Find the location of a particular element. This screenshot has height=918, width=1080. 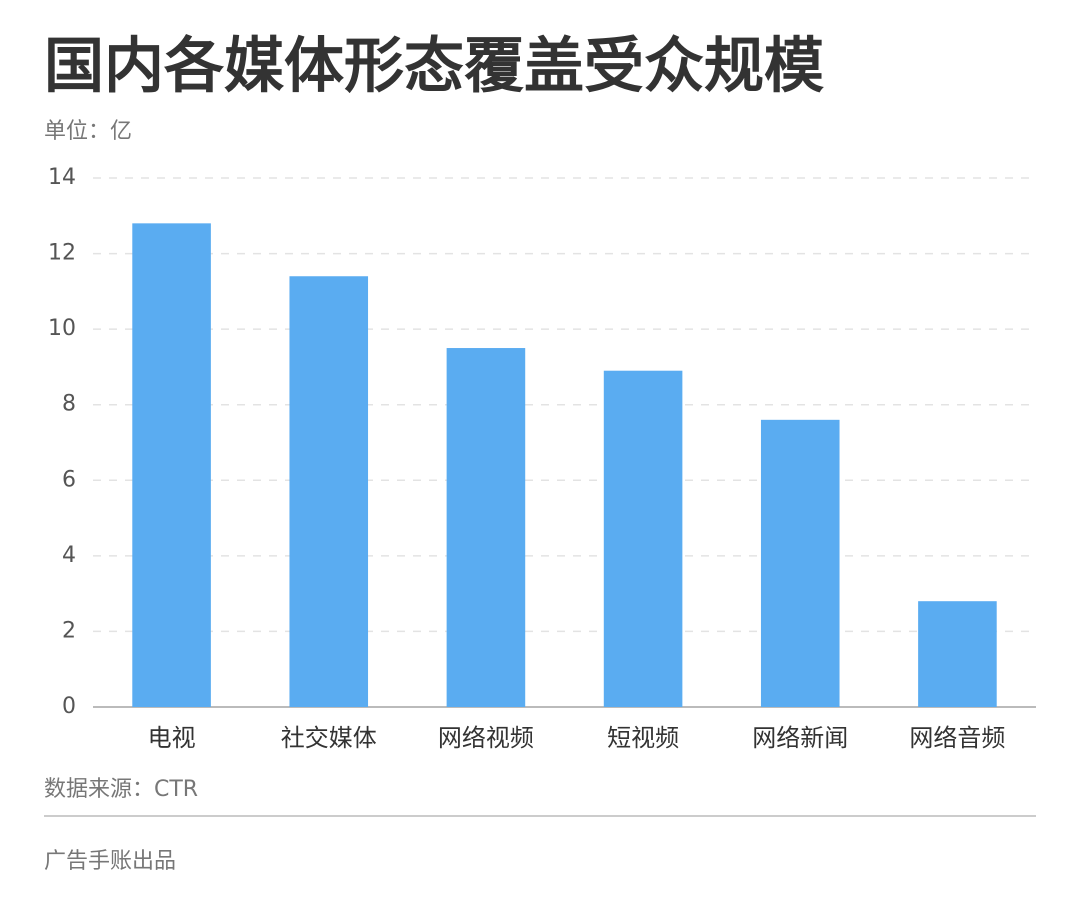

footer: 广告手账出品 is located at coordinates (110, 861).